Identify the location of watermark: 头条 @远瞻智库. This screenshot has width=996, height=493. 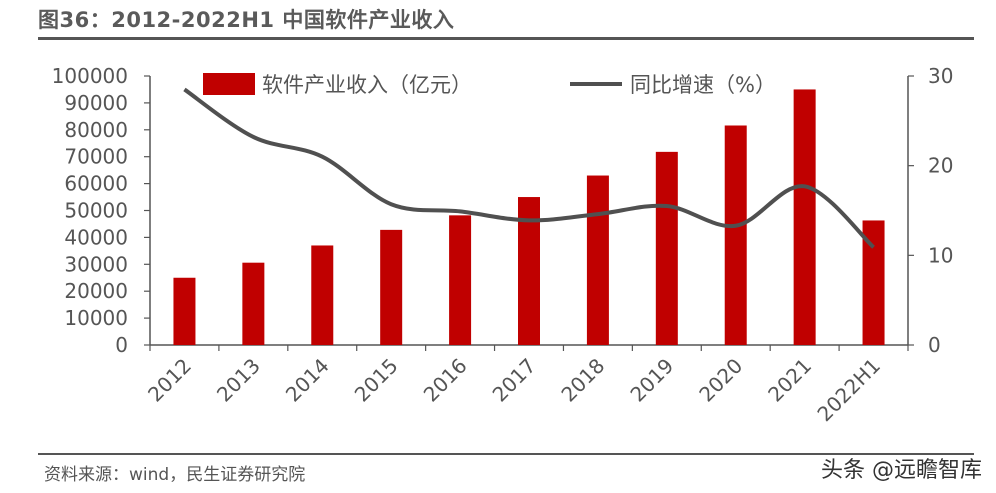
(901, 470).